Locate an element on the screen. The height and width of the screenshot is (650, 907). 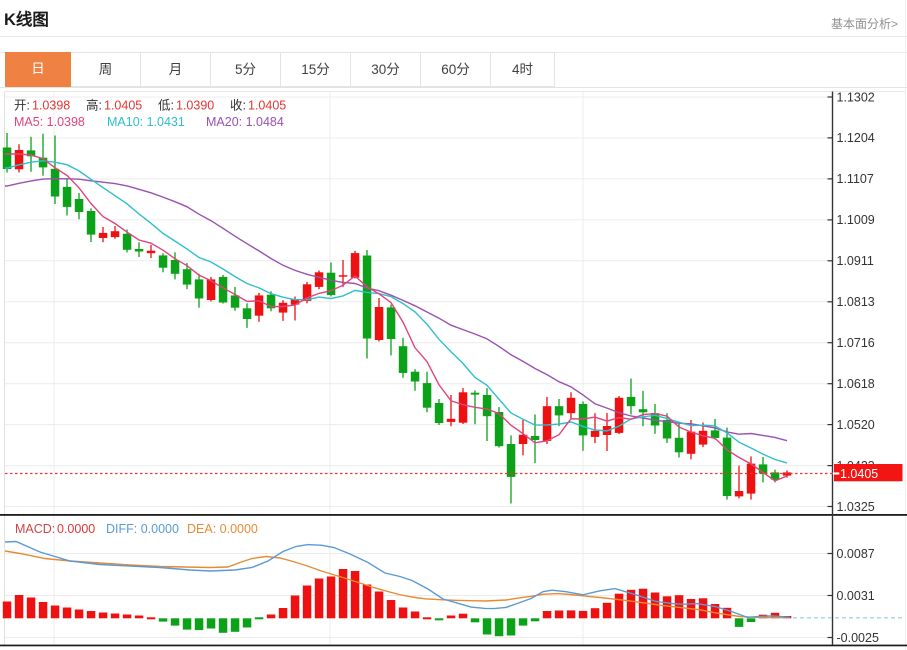
svg-text: DIFF: 0.0000 is located at coordinates (142, 529).